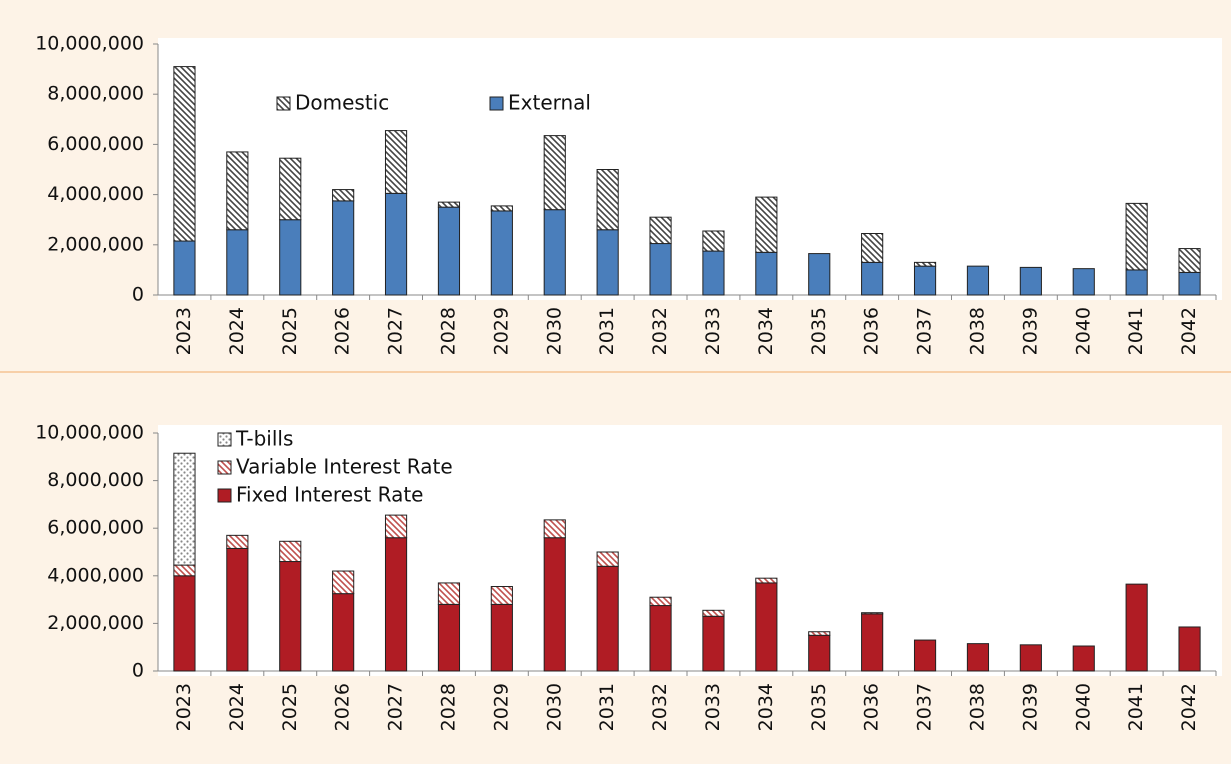 Image resolution: width=1231 pixels, height=764 pixels. What do you see at coordinates (977, 707) in the screenshot?
I see `x-tick-label: 2038` at bounding box center [977, 707].